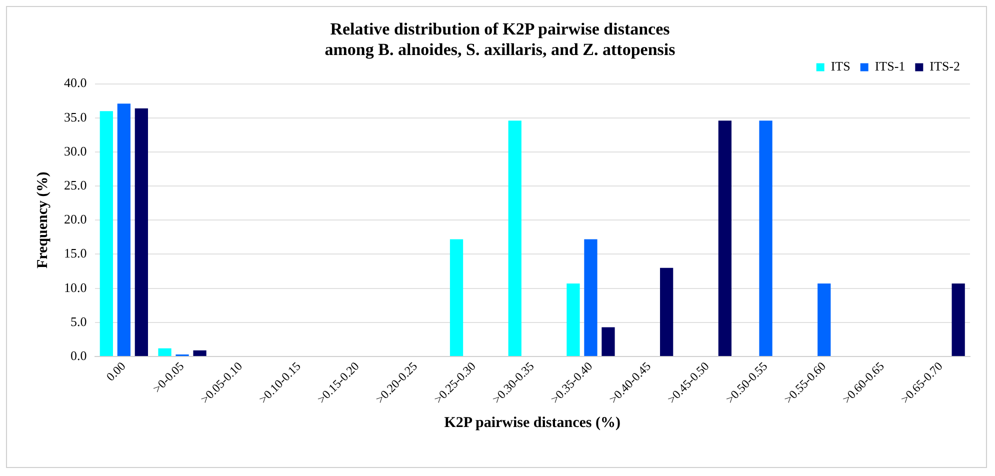 This screenshot has width=995, height=476. What do you see at coordinates (75, 184) in the screenshot?
I see `y-tick-label: 25.0` at bounding box center [75, 184].